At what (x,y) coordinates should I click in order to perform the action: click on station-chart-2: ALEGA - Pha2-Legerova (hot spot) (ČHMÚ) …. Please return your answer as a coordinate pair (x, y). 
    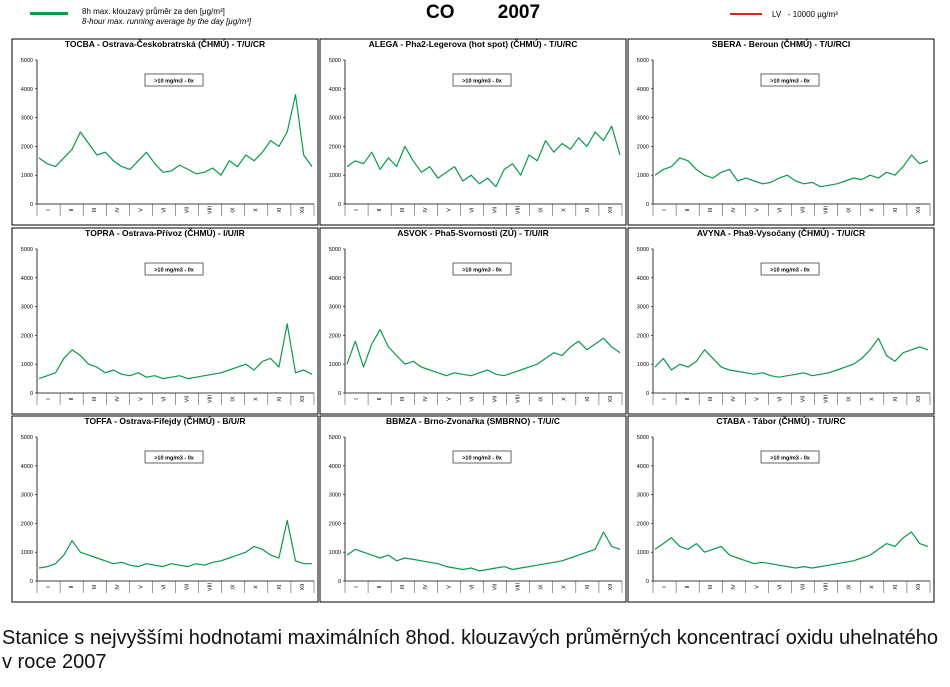
    Looking at the image, I should click on (473, 132).